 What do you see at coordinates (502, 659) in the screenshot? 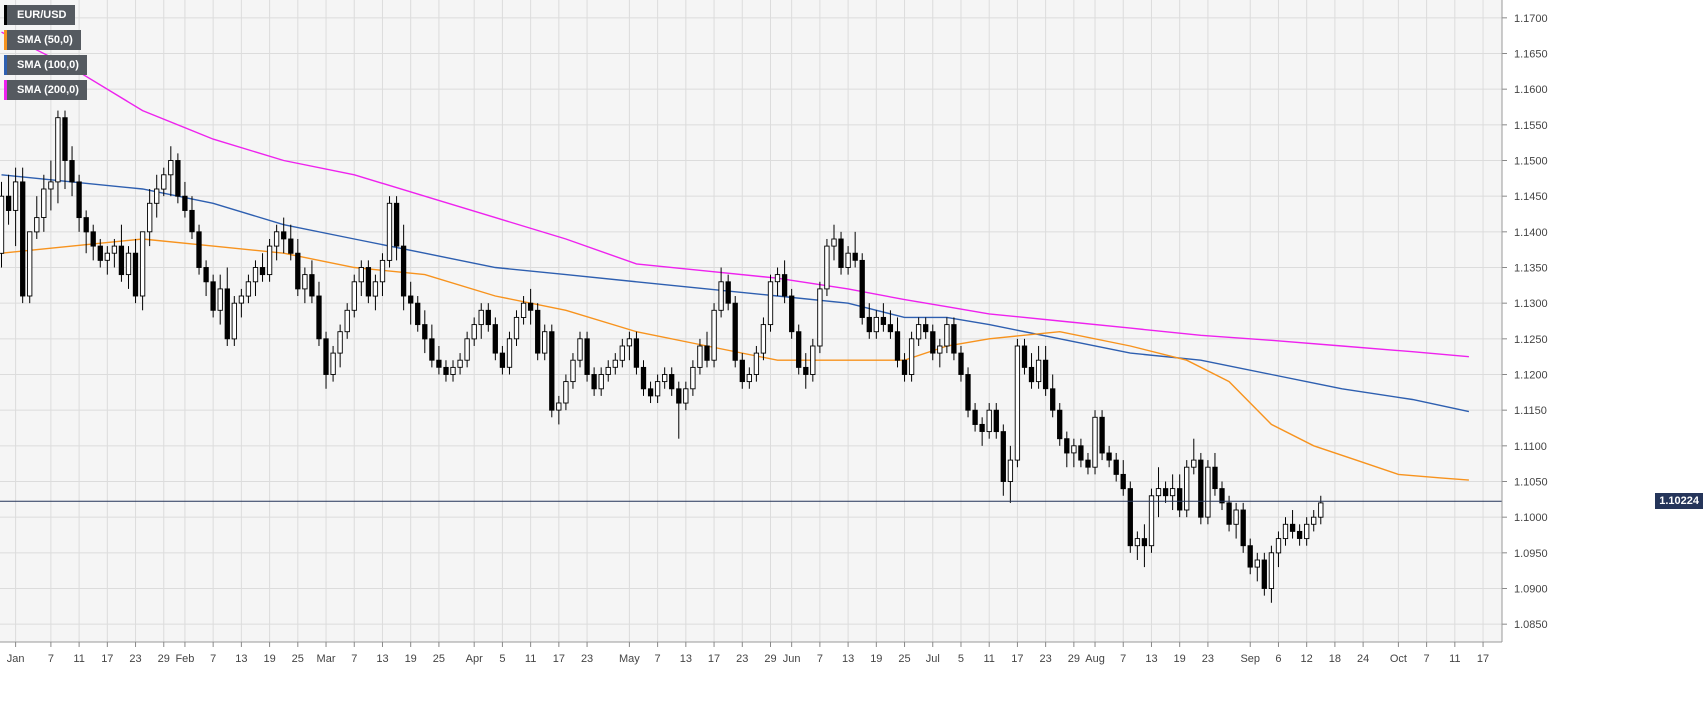
I see `x-tick-label: 5` at bounding box center [502, 659].